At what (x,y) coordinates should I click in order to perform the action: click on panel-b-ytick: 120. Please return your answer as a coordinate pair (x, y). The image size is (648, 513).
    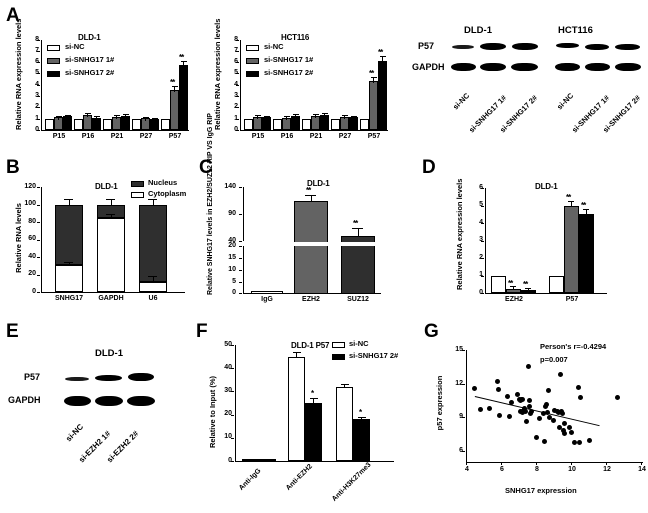
    Looking at the image, I should click on (30, 186).